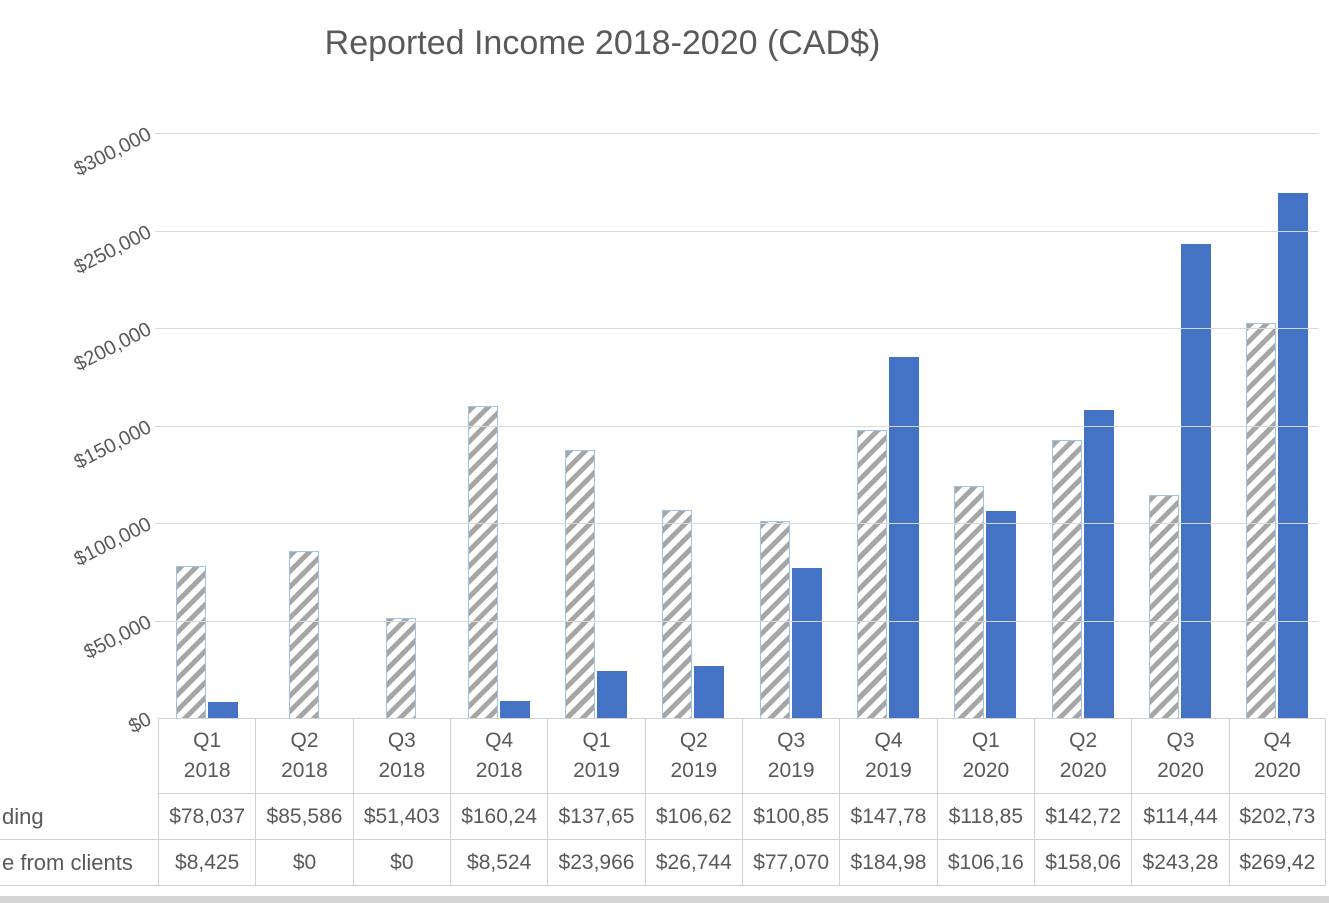  What do you see at coordinates (401, 817) in the screenshot?
I see `table-cell: $51,403` at bounding box center [401, 817].